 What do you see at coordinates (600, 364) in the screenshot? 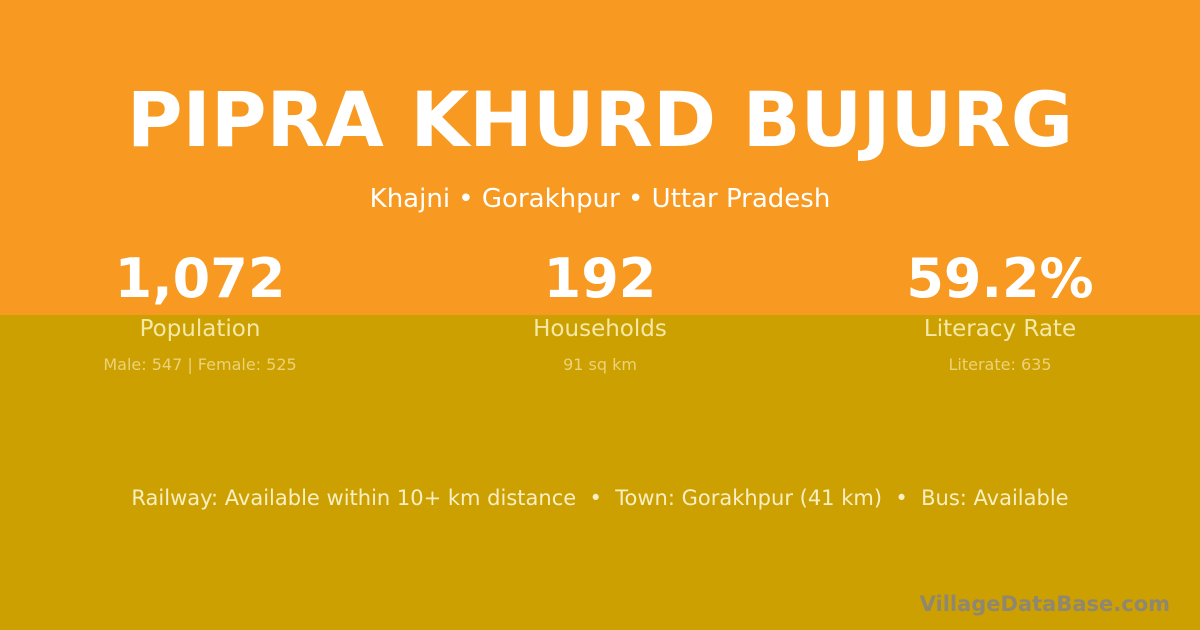
I see `households-detail: 91 sq km` at bounding box center [600, 364].